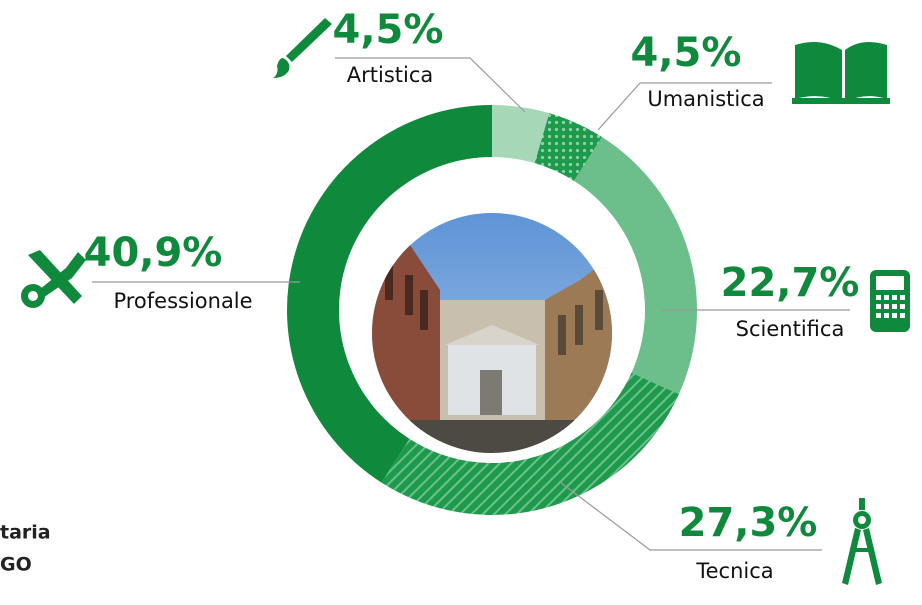 This screenshot has width=922, height=605. Describe the element at coordinates (705, 99) in the screenshot. I see `category-label: Umanistica` at that location.